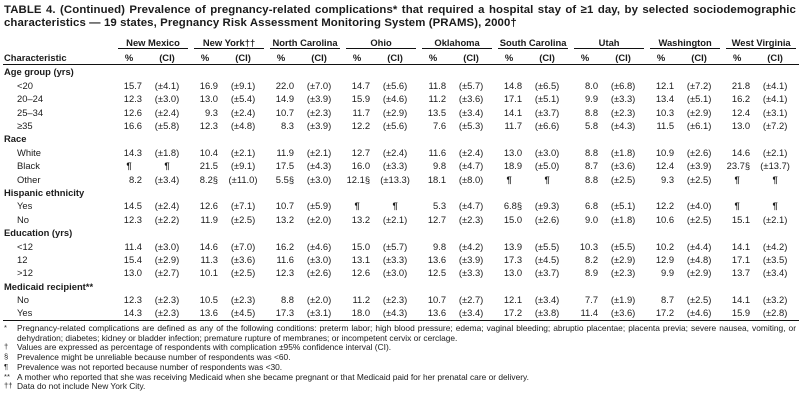 The image size is (800, 409). What do you see at coordinates (665, 206) in the screenshot?
I see `percent-cell: 12.2` at bounding box center [665, 206].